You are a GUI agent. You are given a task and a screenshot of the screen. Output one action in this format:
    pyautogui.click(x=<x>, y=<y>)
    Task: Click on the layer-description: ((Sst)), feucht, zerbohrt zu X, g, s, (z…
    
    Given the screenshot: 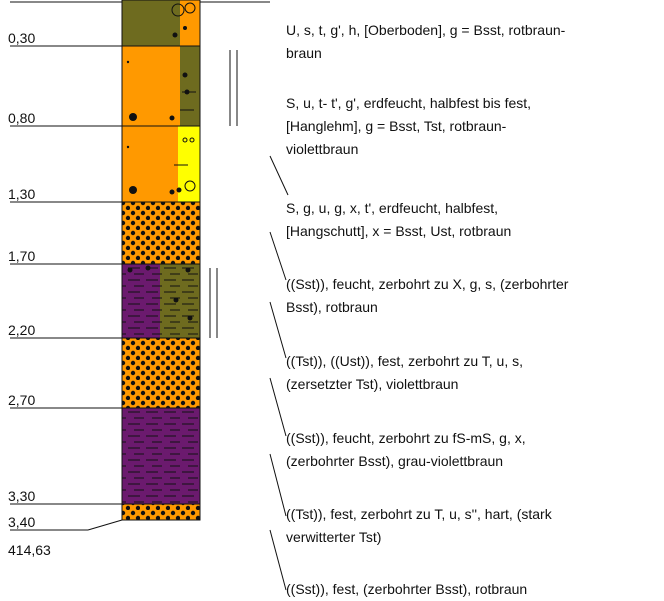 What is the action you would take?
    pyautogui.click(x=427, y=295)
    